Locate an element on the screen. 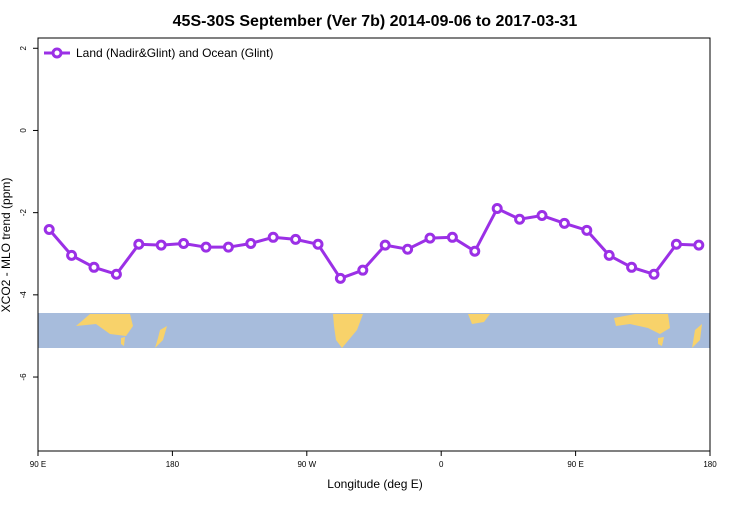 The image size is (750, 505). legend: Land (Nadir&Glint) and Ocean (Glint) is located at coordinates (158, 53).